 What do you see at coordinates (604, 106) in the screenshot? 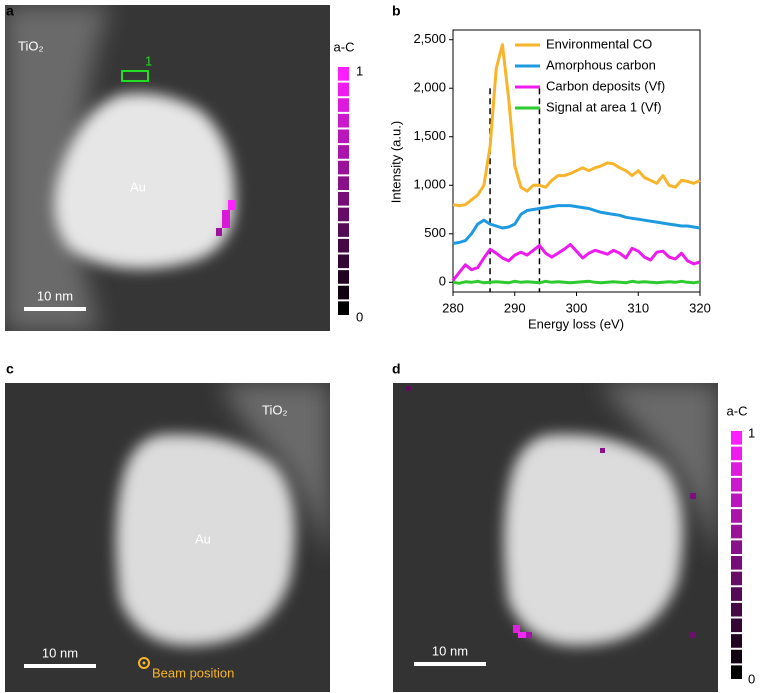
I see `legend-label: Signal at area 1 (Vf)` at bounding box center [604, 106].